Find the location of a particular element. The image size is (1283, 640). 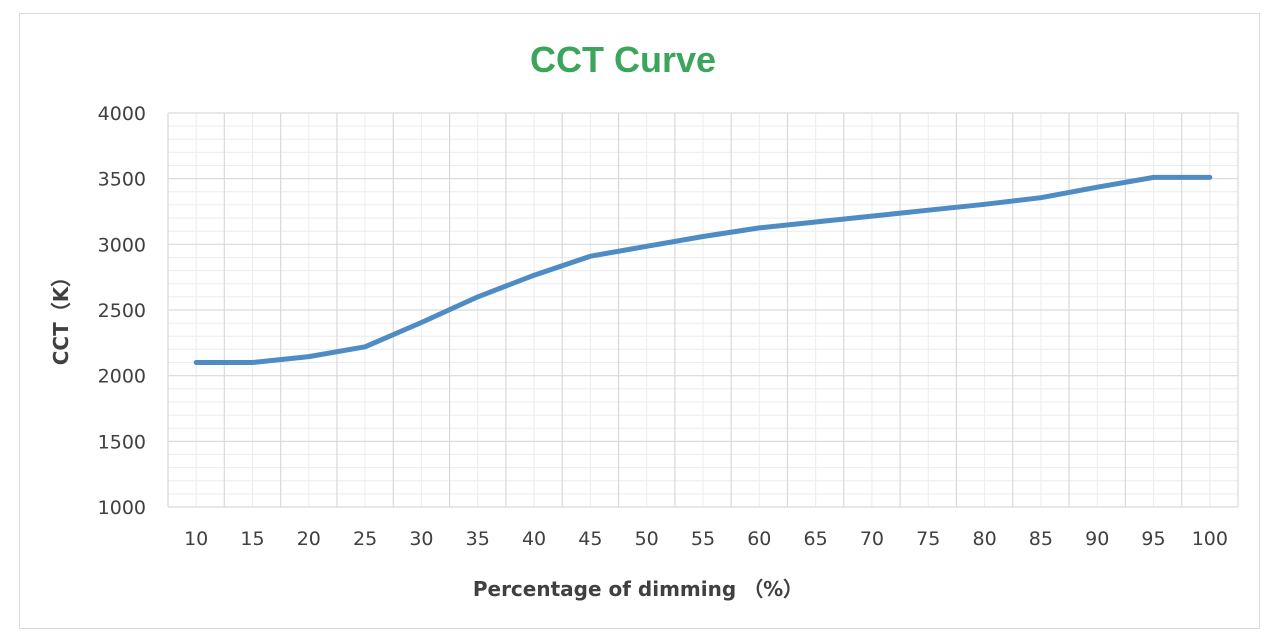

x-axis-title: Percentage of dimming （%） is located at coordinates (638, 589).